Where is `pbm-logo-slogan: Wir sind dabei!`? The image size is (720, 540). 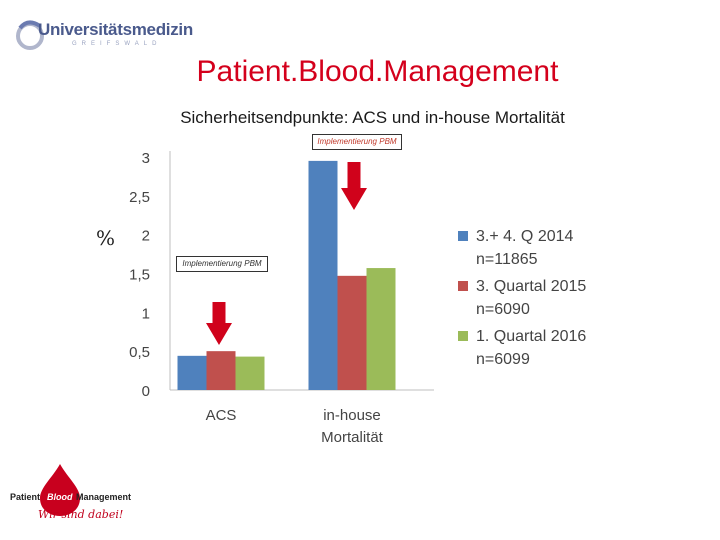 pbm-logo-slogan: Wir sind dabei! is located at coordinates (81, 514).